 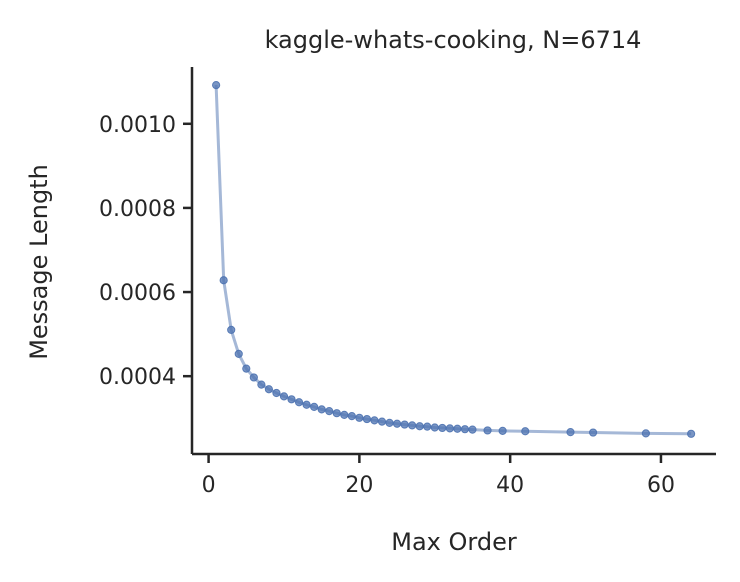 I want to click on x-tick-label: 0, so click(x=209, y=485).